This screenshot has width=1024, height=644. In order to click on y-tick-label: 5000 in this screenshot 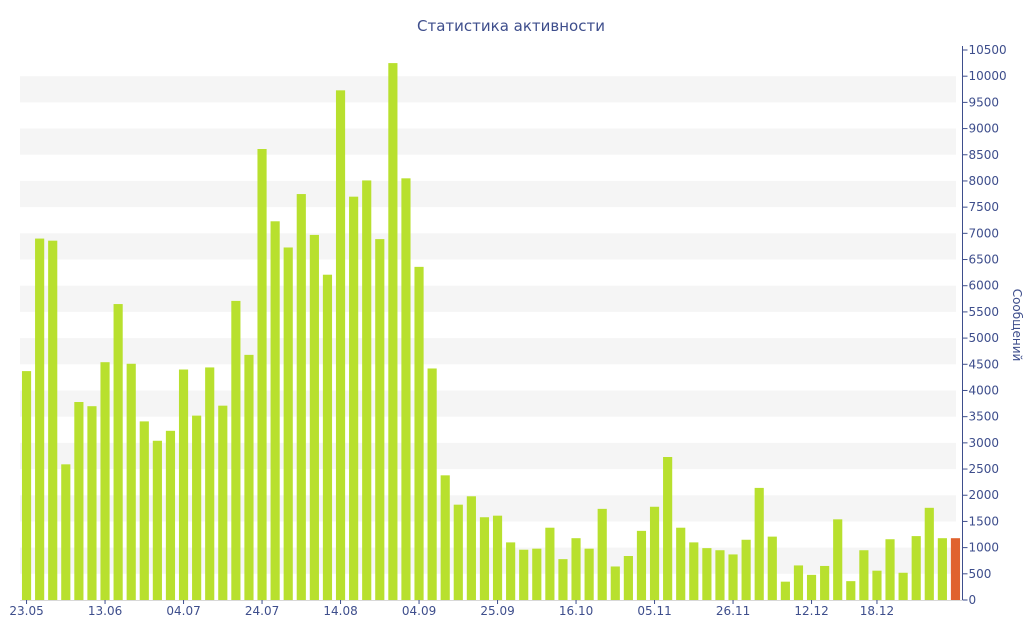, I will do `click(984, 338)`.